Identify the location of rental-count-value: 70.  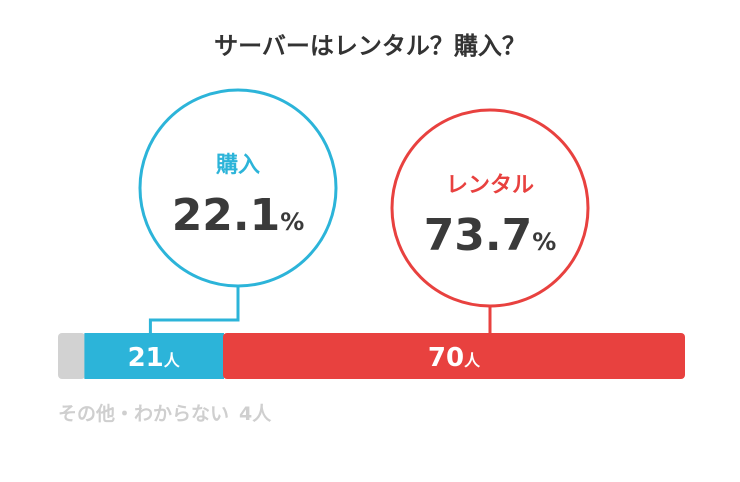
(446, 358).